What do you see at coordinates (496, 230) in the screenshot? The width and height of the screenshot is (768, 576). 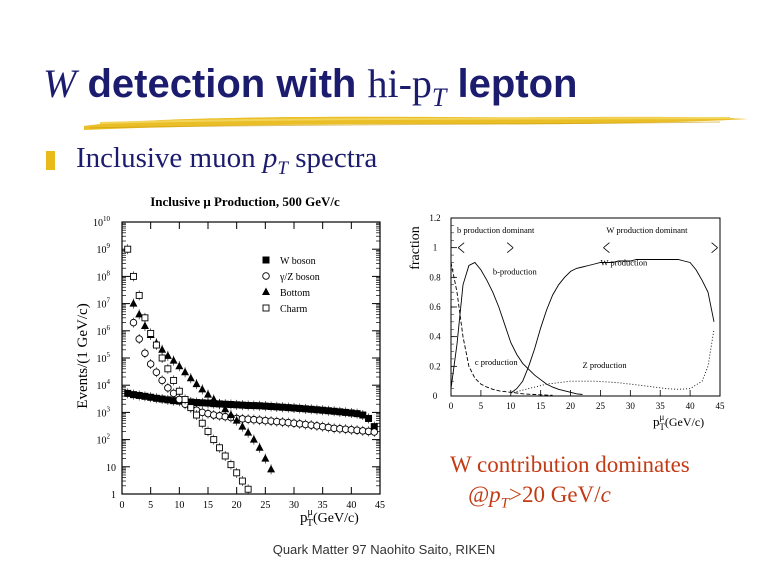 I see `chart2-annotation: b production dominant` at bounding box center [496, 230].